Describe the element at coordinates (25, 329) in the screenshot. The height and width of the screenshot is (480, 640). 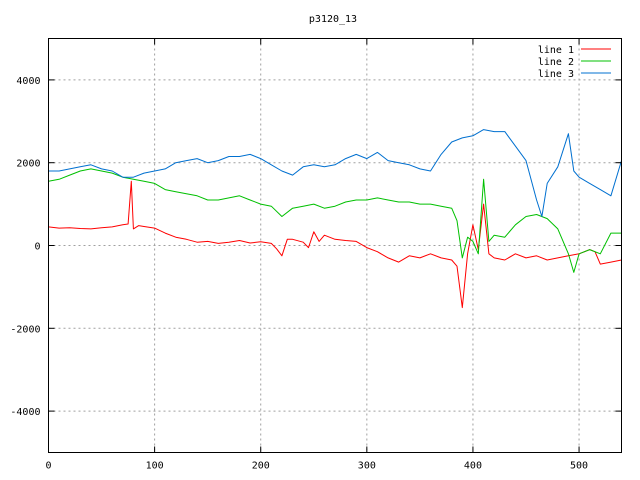
I see `y-tick-label: -2000` at that location.